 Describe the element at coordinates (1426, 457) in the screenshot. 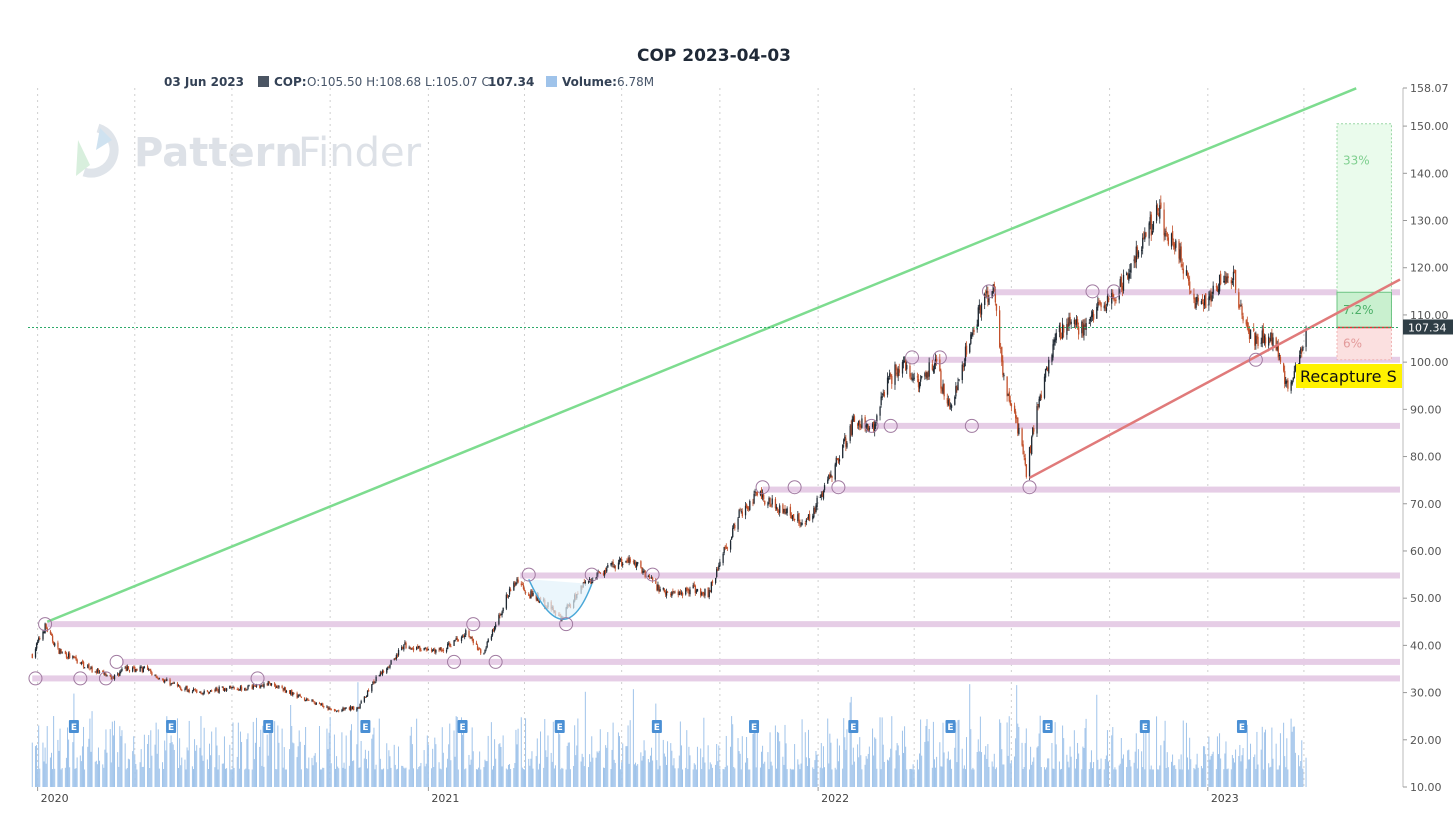

I see `y-tick-label: 80.00` at that location.